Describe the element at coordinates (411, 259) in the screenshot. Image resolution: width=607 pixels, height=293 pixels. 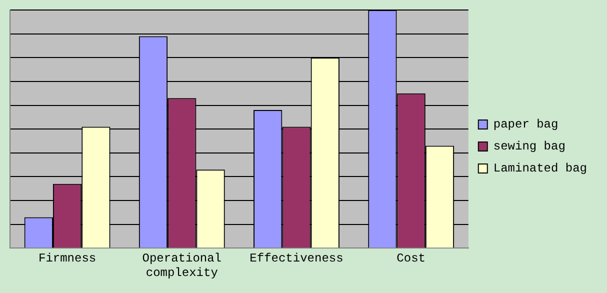
I see `x-tick-label: Cost` at that location.